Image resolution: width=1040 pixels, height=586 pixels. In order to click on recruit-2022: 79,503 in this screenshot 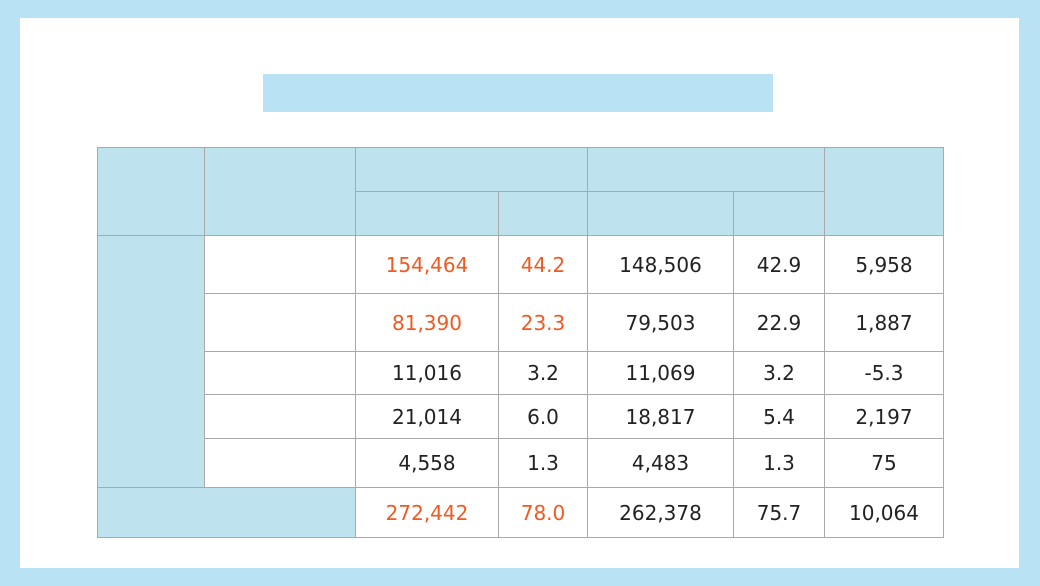, I will do `click(660, 322)`.